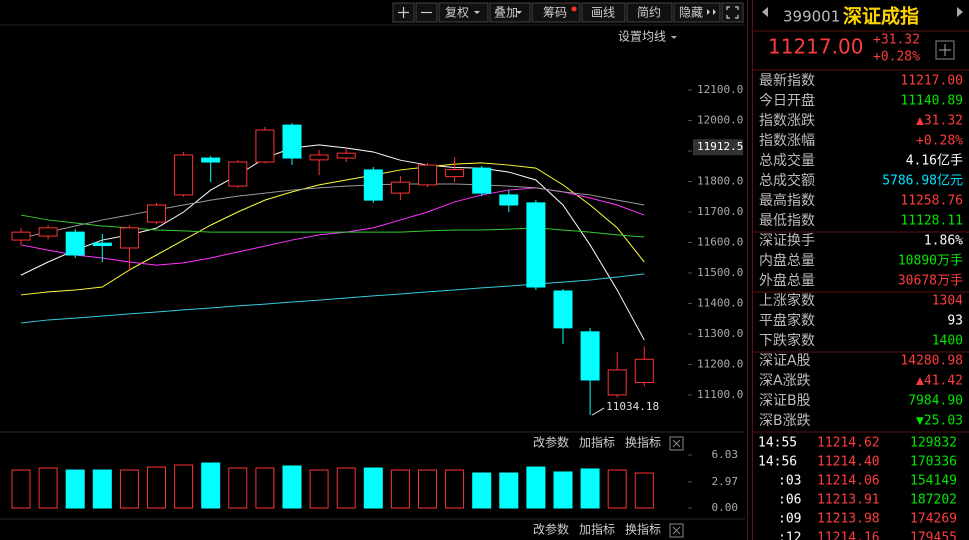 The width and height of the screenshot is (969, 540). I want to click on tick-time: :06, so click(789, 500).